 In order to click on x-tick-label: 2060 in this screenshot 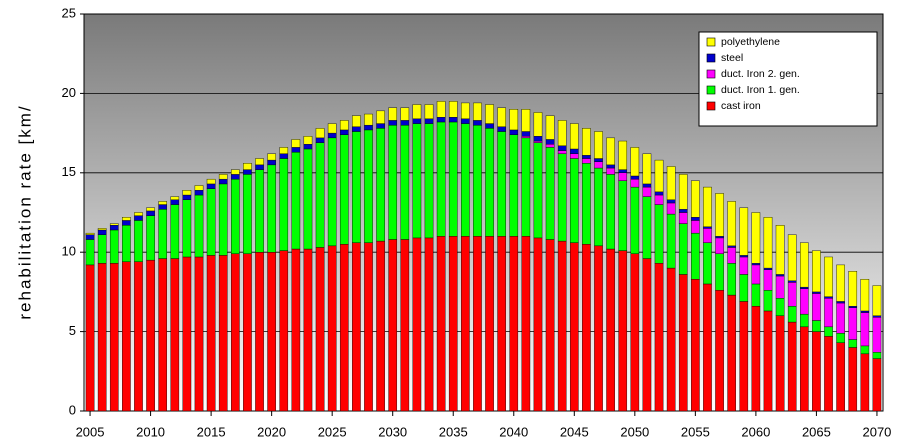, I will do `click(755, 431)`.